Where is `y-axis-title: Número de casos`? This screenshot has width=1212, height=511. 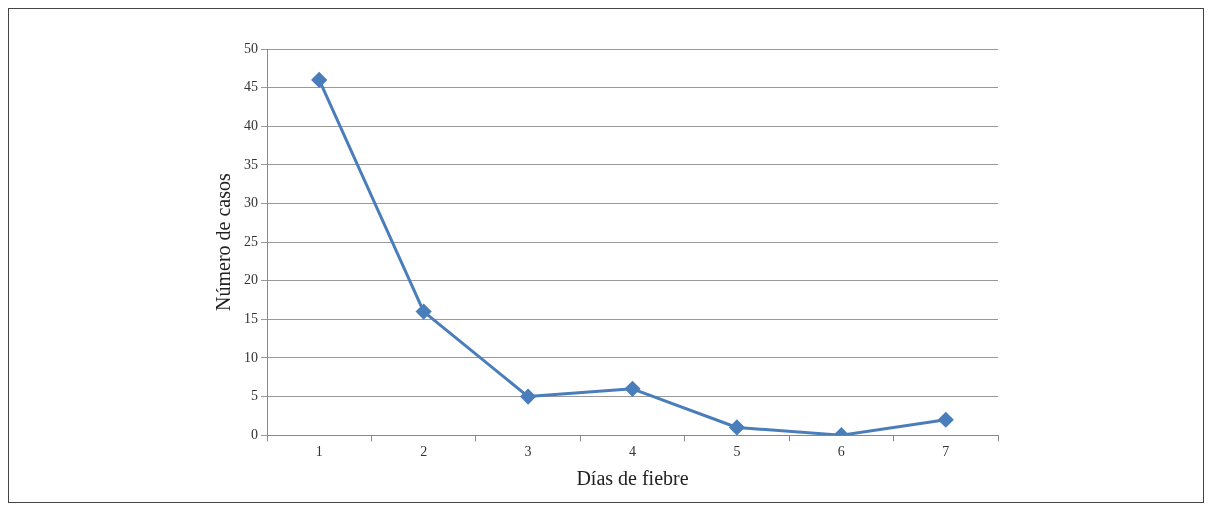 y-axis-title: Número de casos is located at coordinates (223, 242).